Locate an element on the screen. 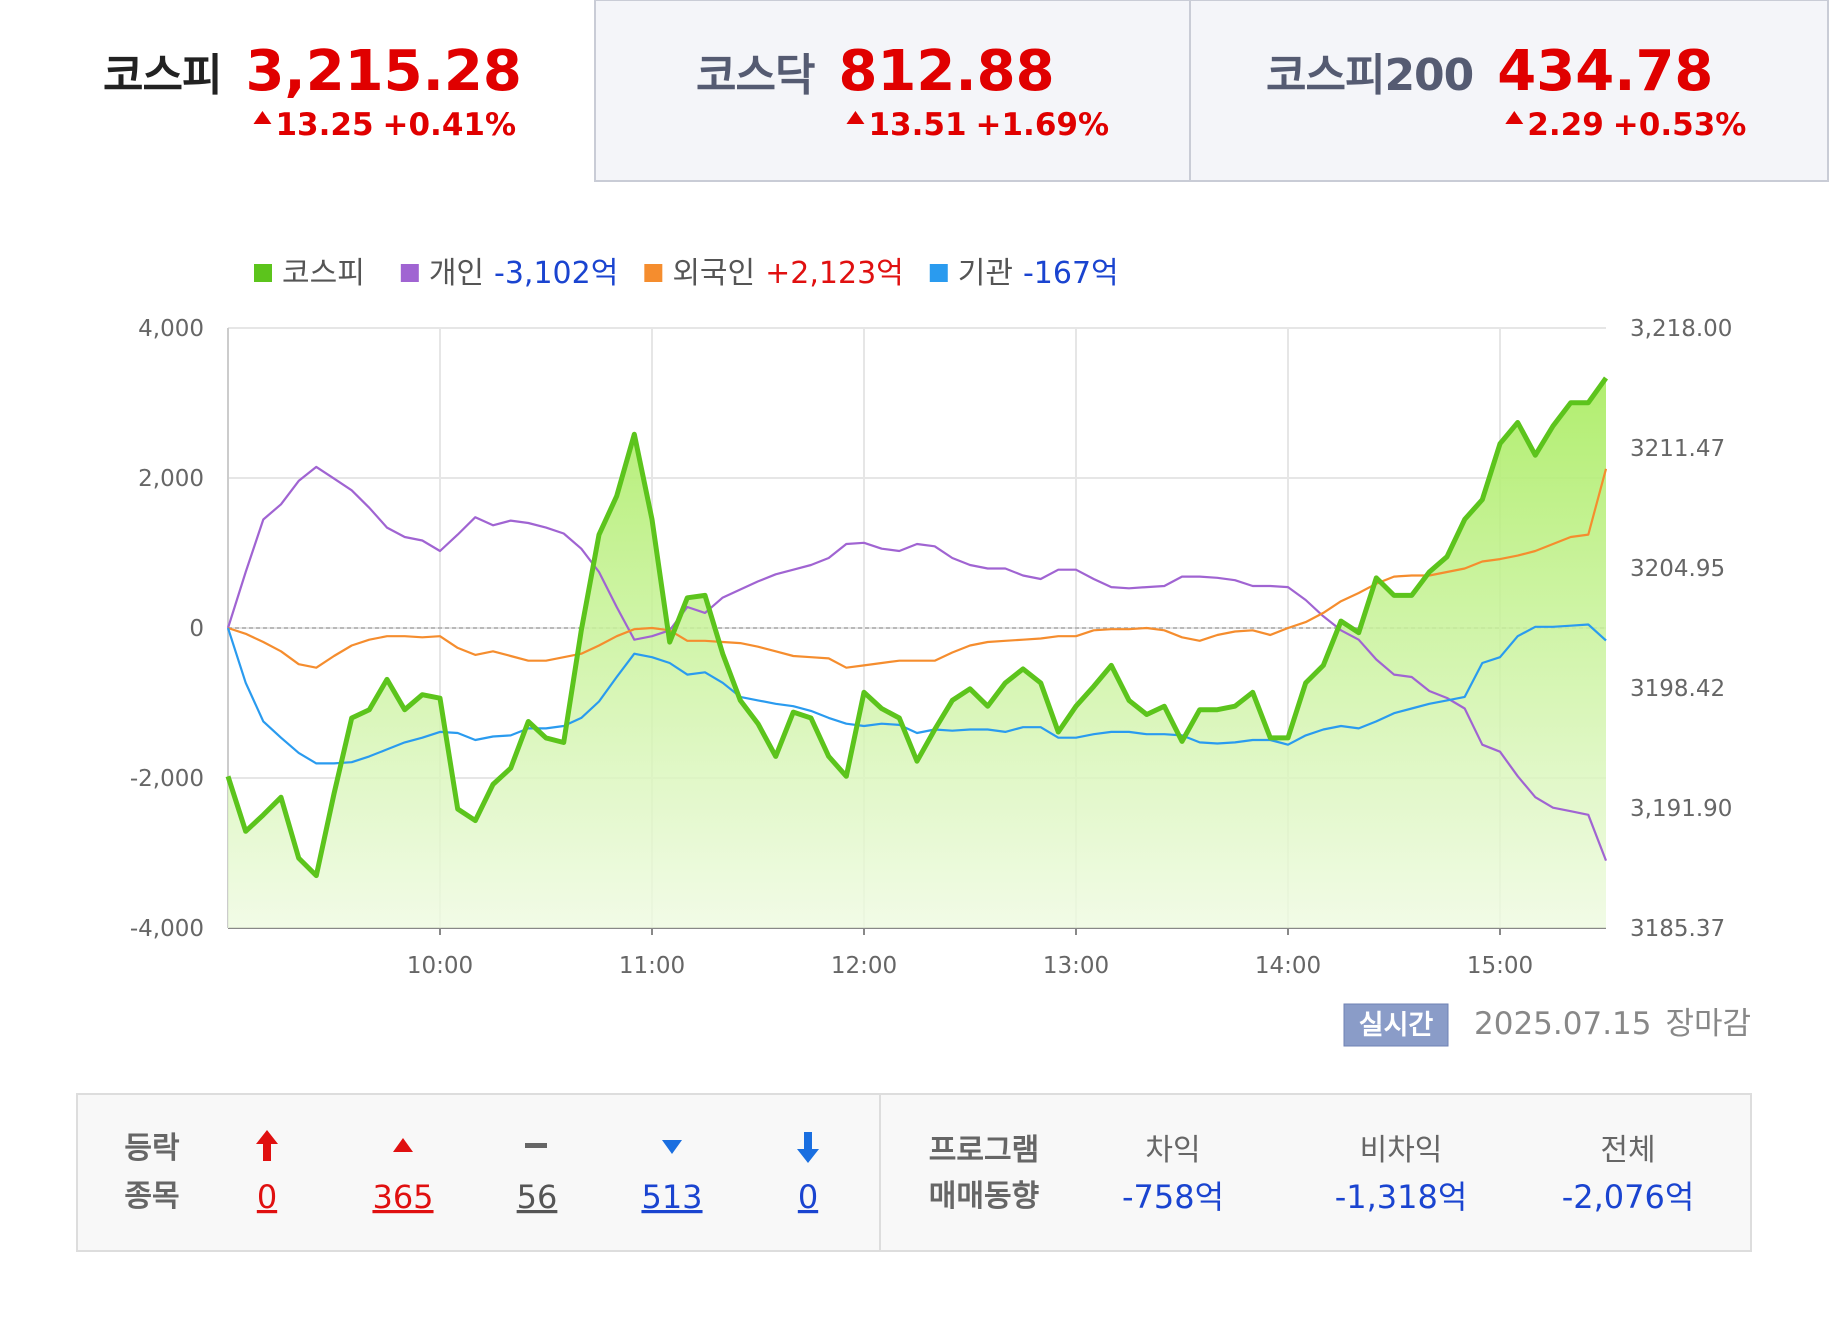 This screenshot has width=1830, height=1326. breadth-label: 등락 is located at coordinates (152, 1148).